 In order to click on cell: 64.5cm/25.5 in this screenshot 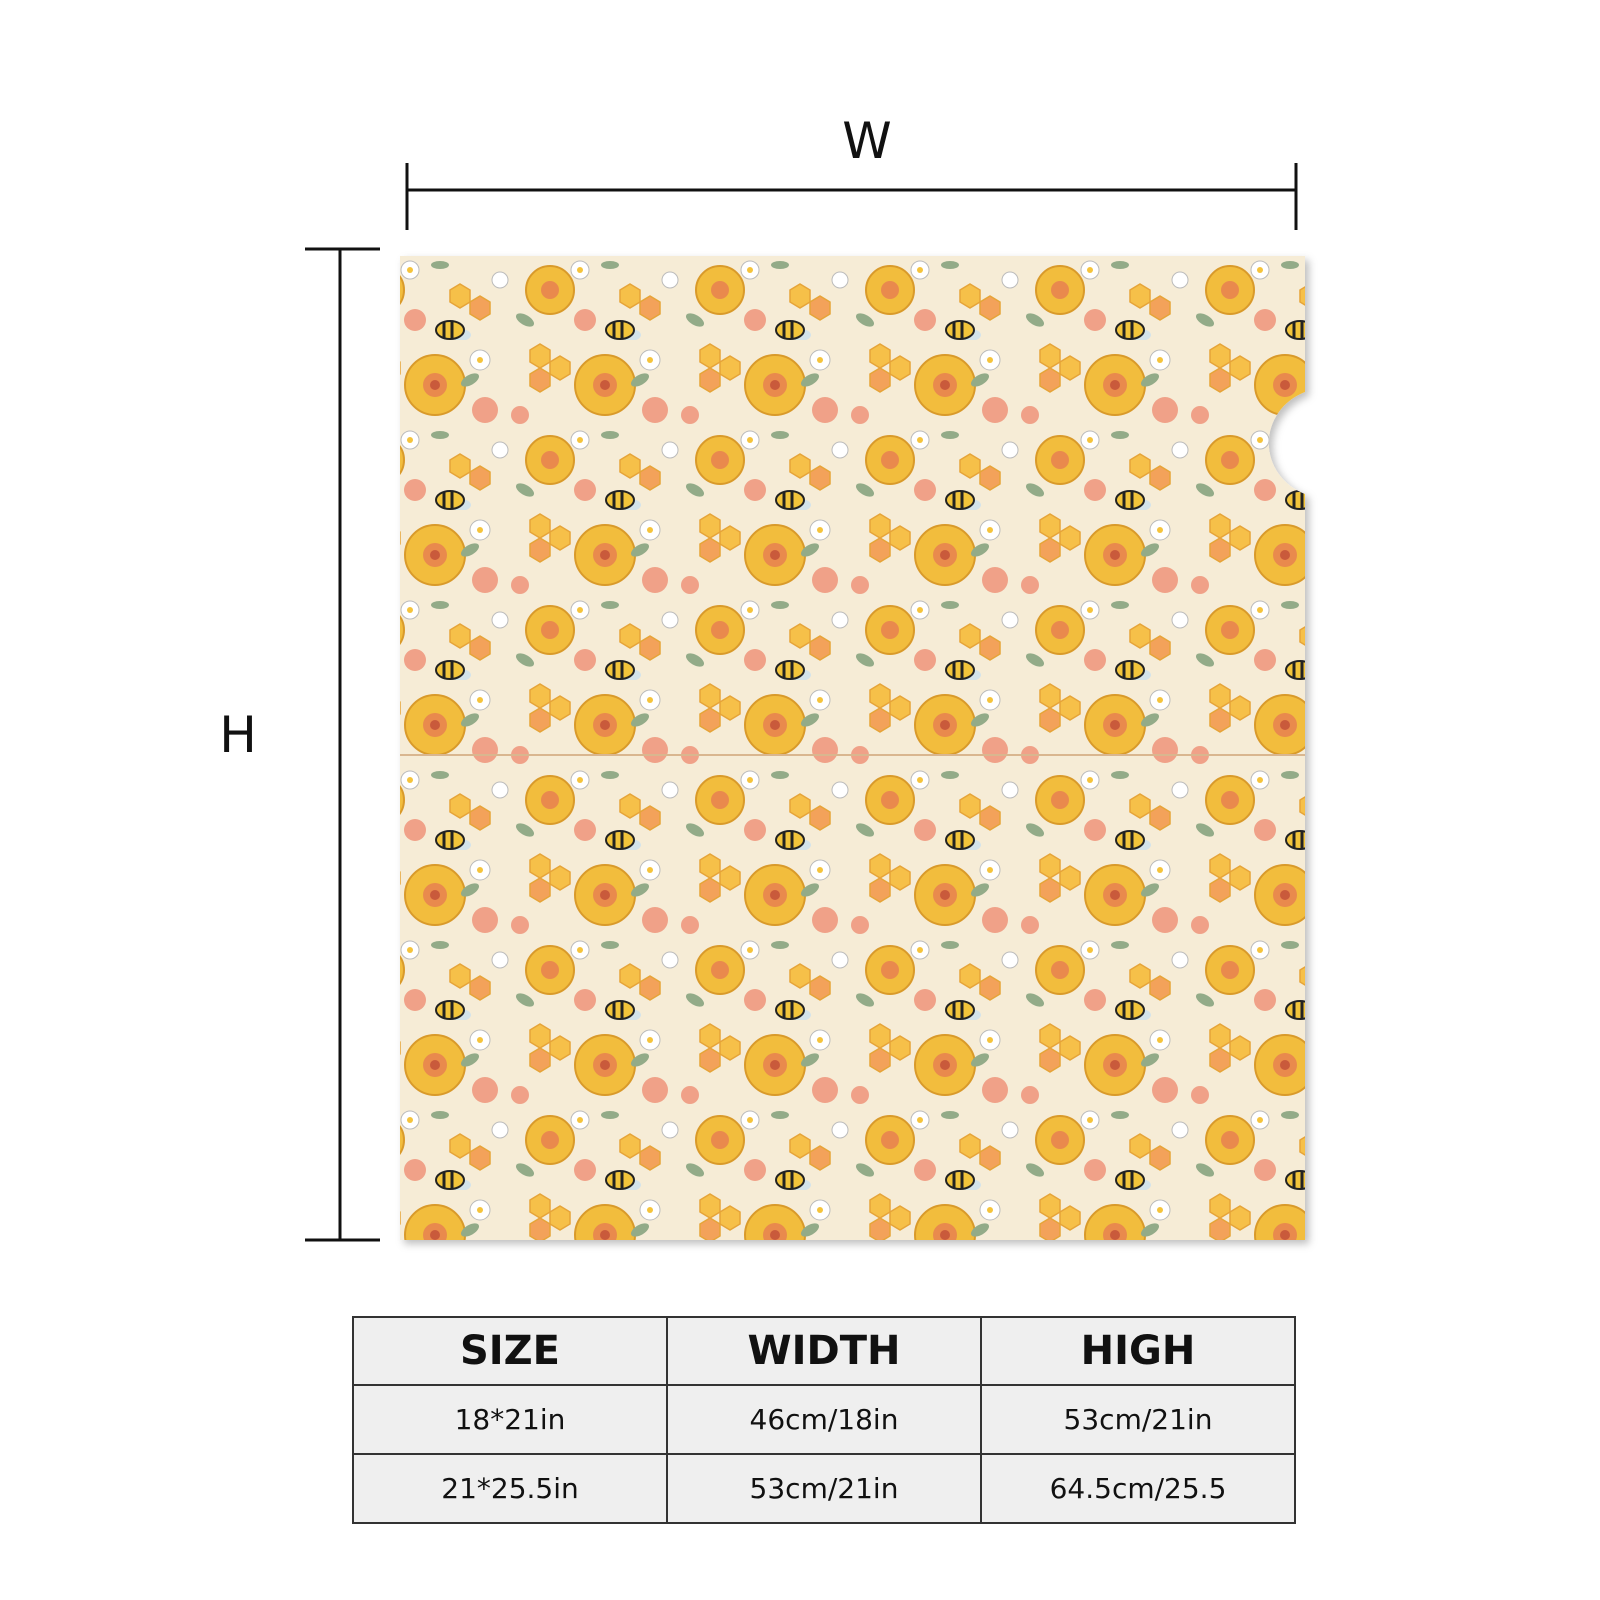, I will do `click(1138, 1488)`.